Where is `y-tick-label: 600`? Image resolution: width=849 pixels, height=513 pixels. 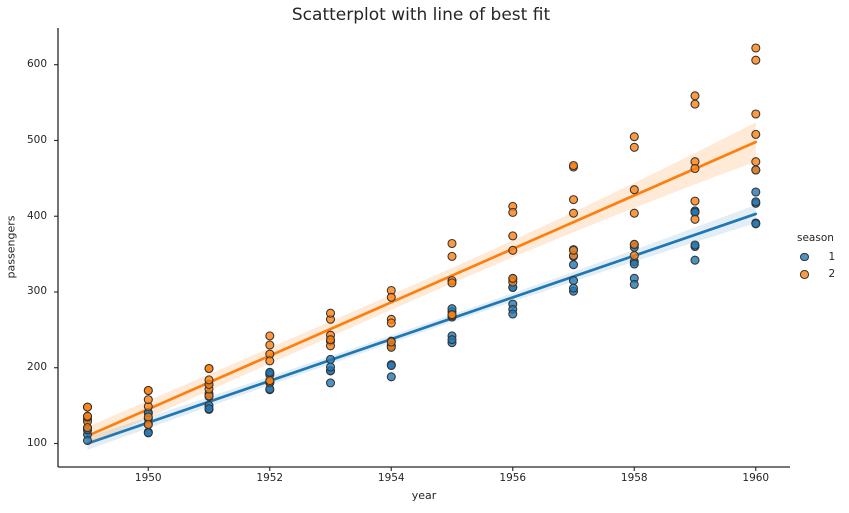
y-tick-label: 600 is located at coordinates (36, 64).